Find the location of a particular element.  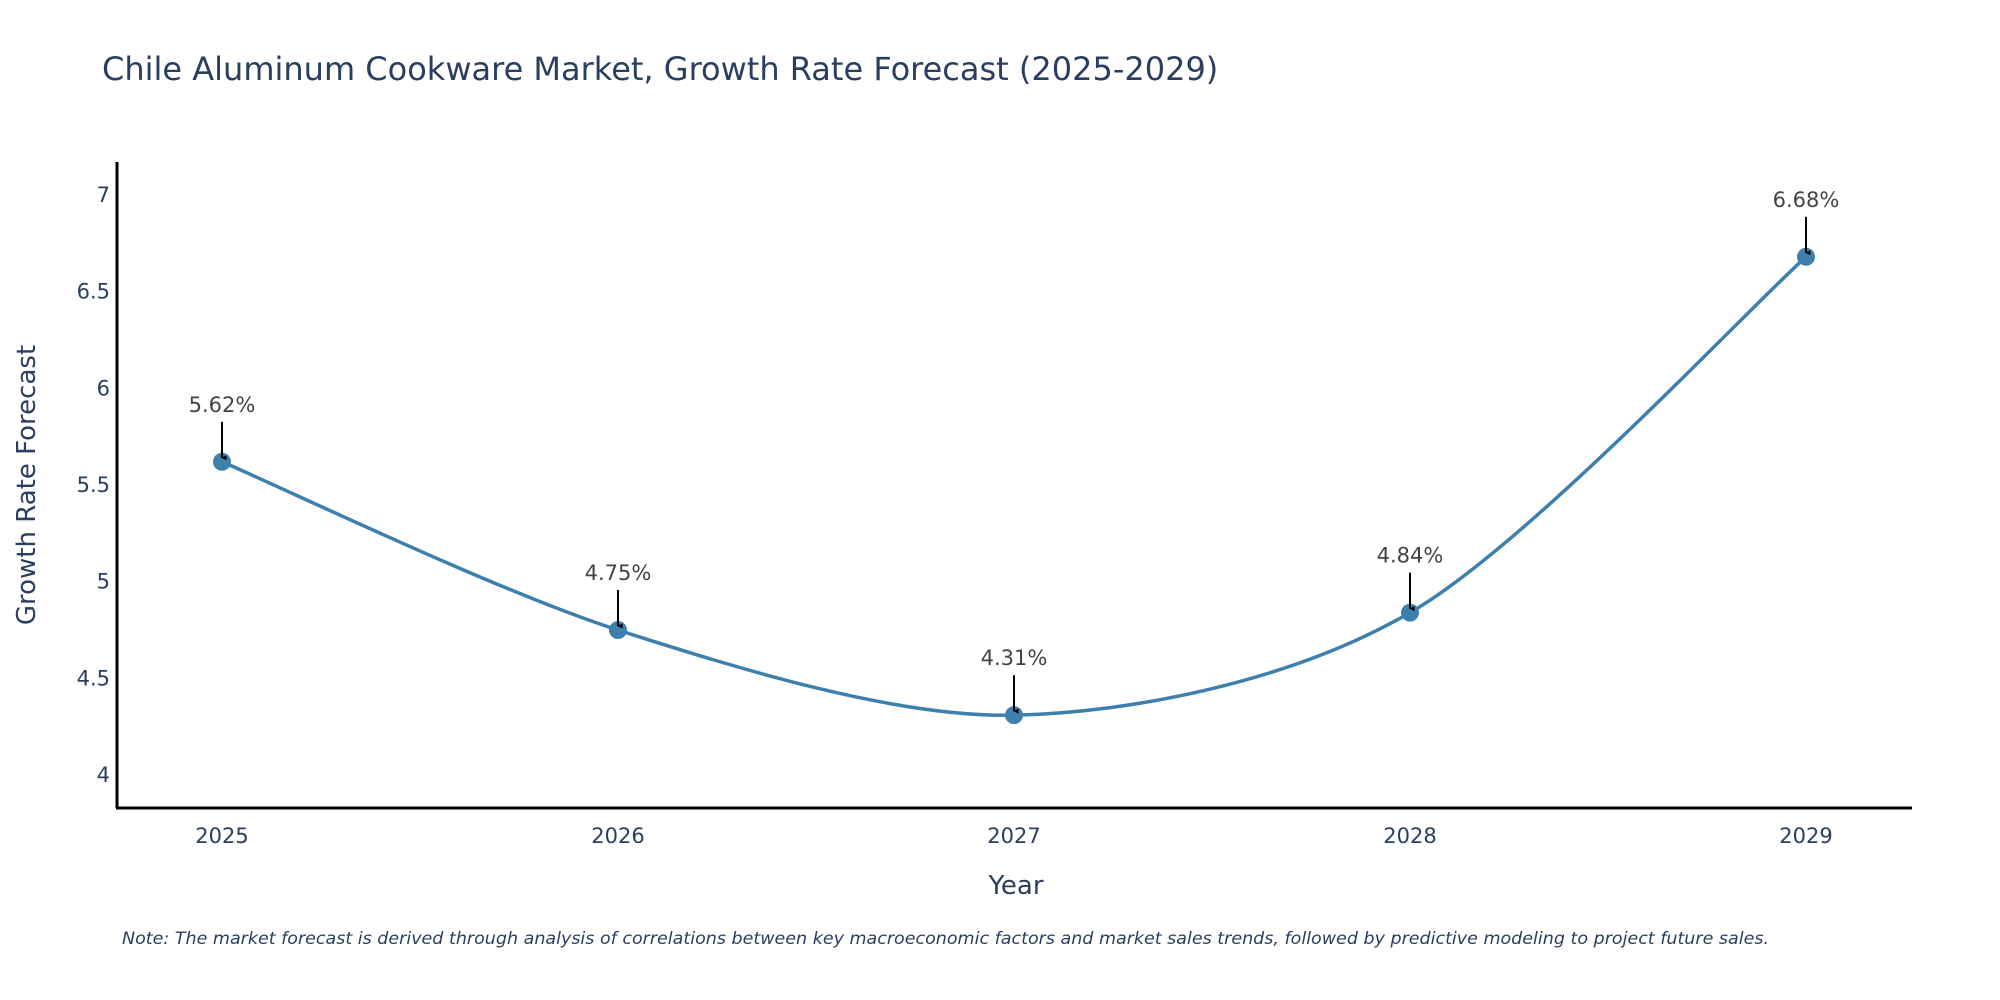

y-axis-title: Growth Rate Forecast is located at coordinates (27, 485).